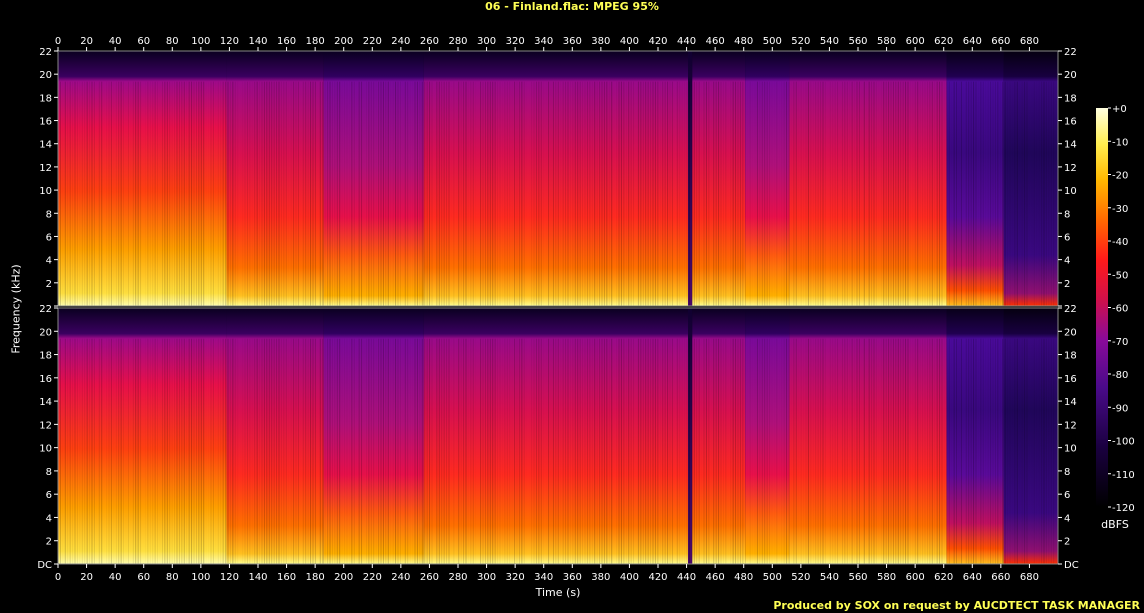  What do you see at coordinates (45, 332) in the screenshot?
I see `y-tick-label: 20` at bounding box center [45, 332].